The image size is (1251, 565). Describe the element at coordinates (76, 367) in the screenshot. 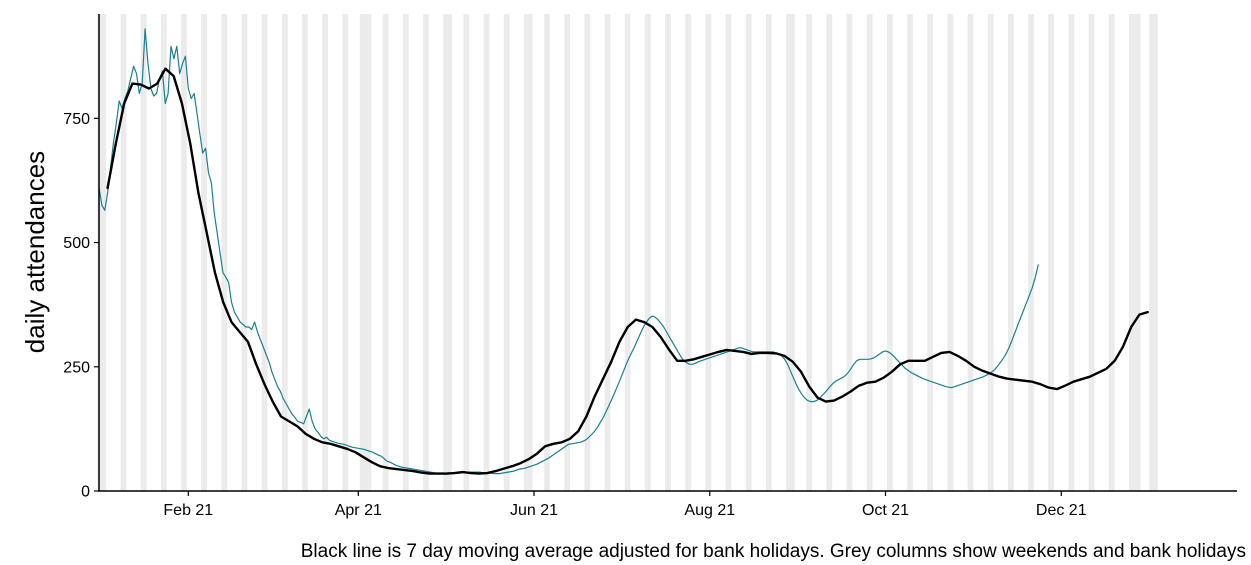

I see `y-tick-label: 250` at that location.